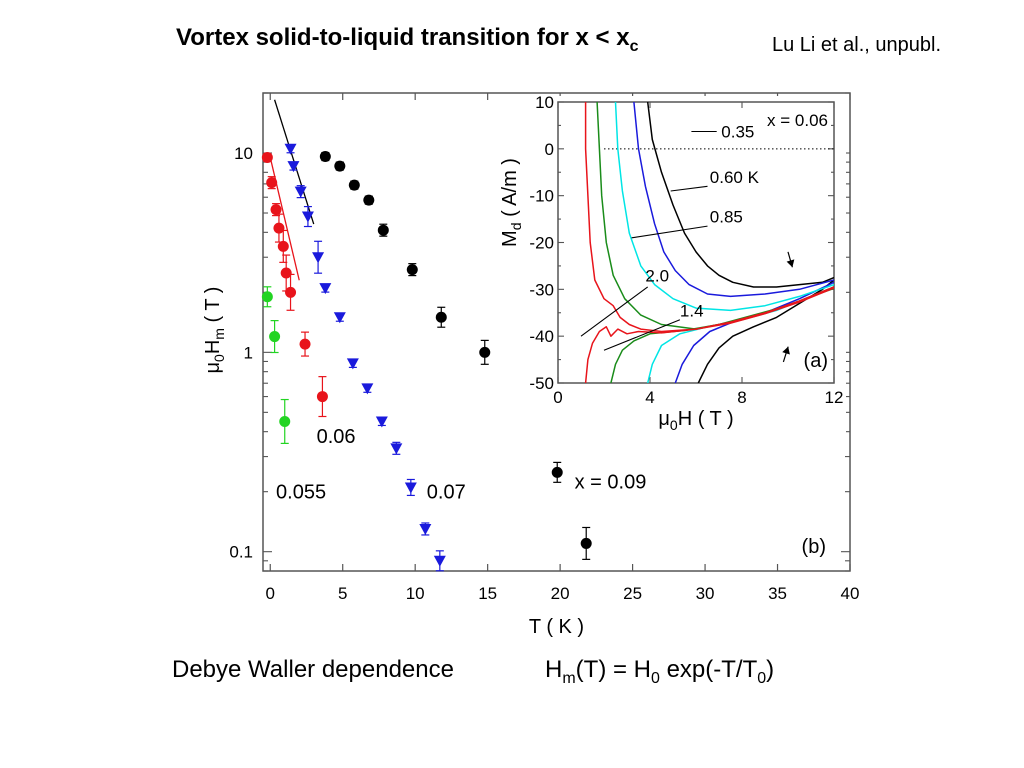 The width and height of the screenshot is (1024, 768). What do you see at coordinates (741, 397) in the screenshot?
I see `x-tick-label-a: 8` at bounding box center [741, 397].